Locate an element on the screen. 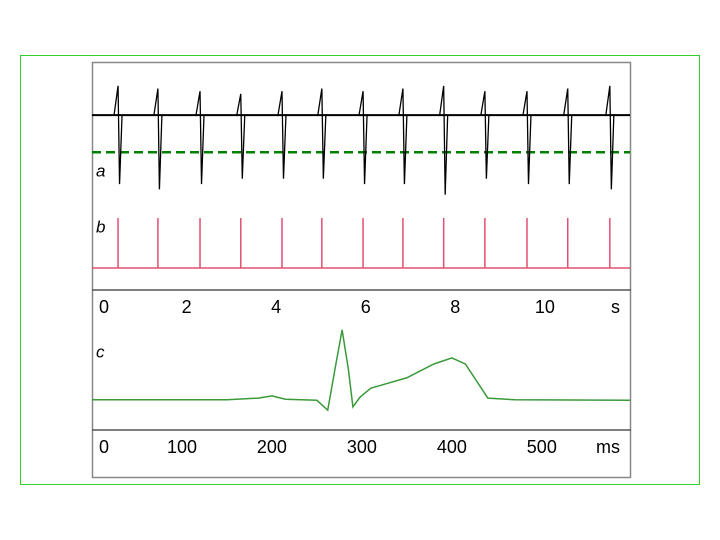 The width and height of the screenshot is (720, 540). x-tick-label: 500 is located at coordinates (542, 447).